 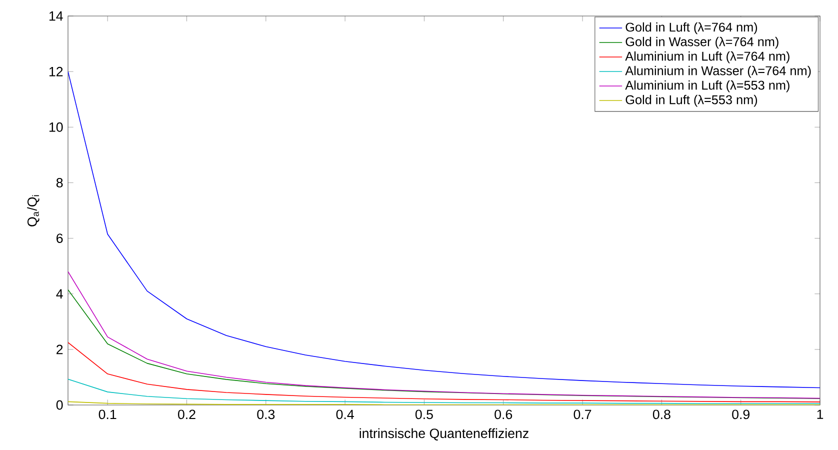 I want to click on x-tick-label: 0.3, so click(x=266, y=415).